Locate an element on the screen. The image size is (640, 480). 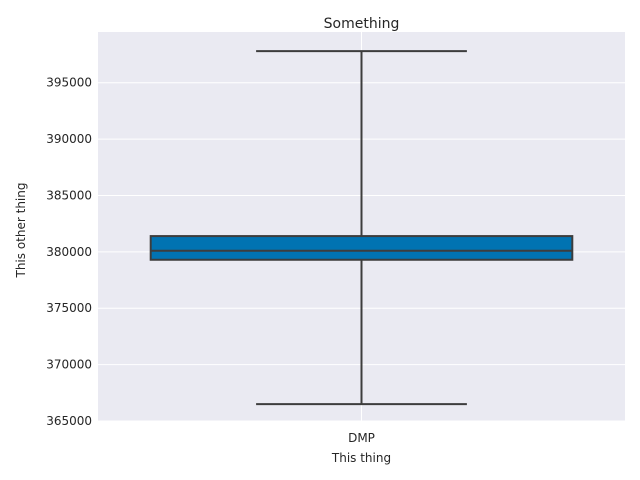
box-iqr is located at coordinates (361, 248).